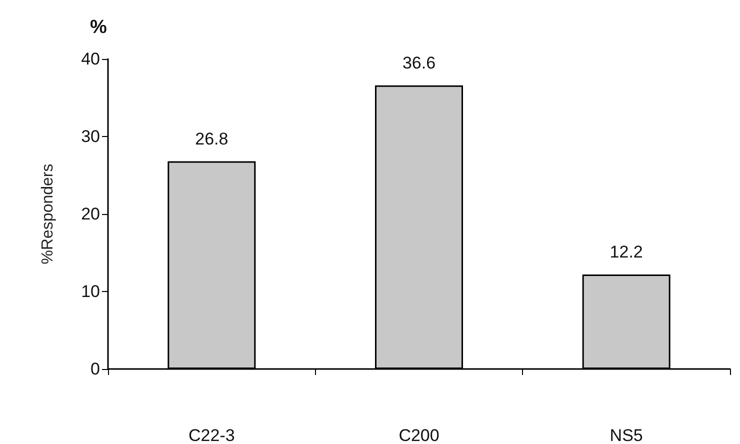 Image resolution: width=740 pixels, height=444 pixels. I want to click on y-tick-label: 40, so click(90, 59).